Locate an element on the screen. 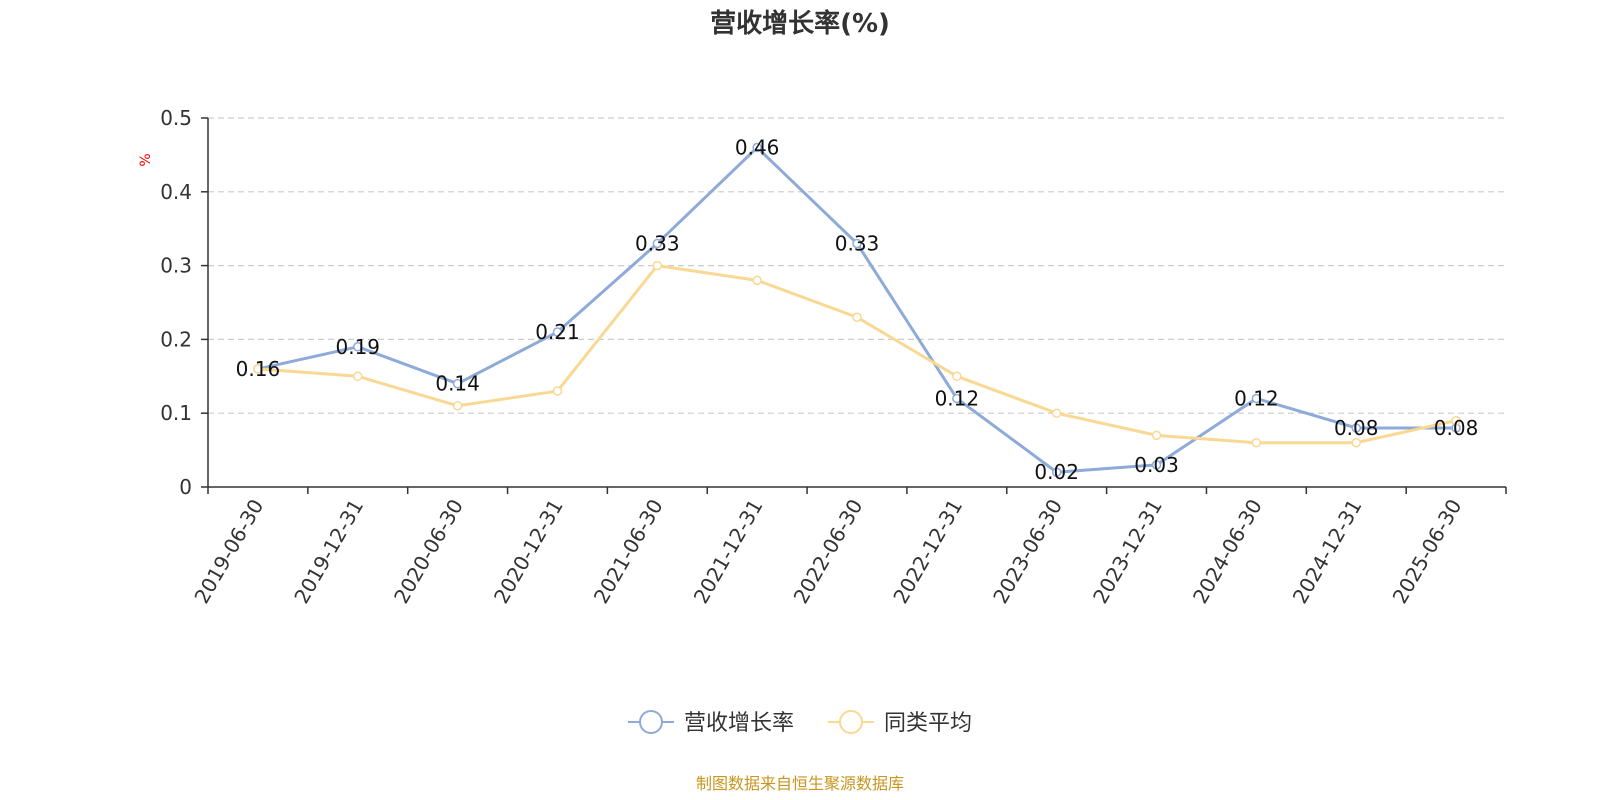 This screenshot has width=1600, height=800. legend: 营收增长率 同类平均 is located at coordinates (800, 723).